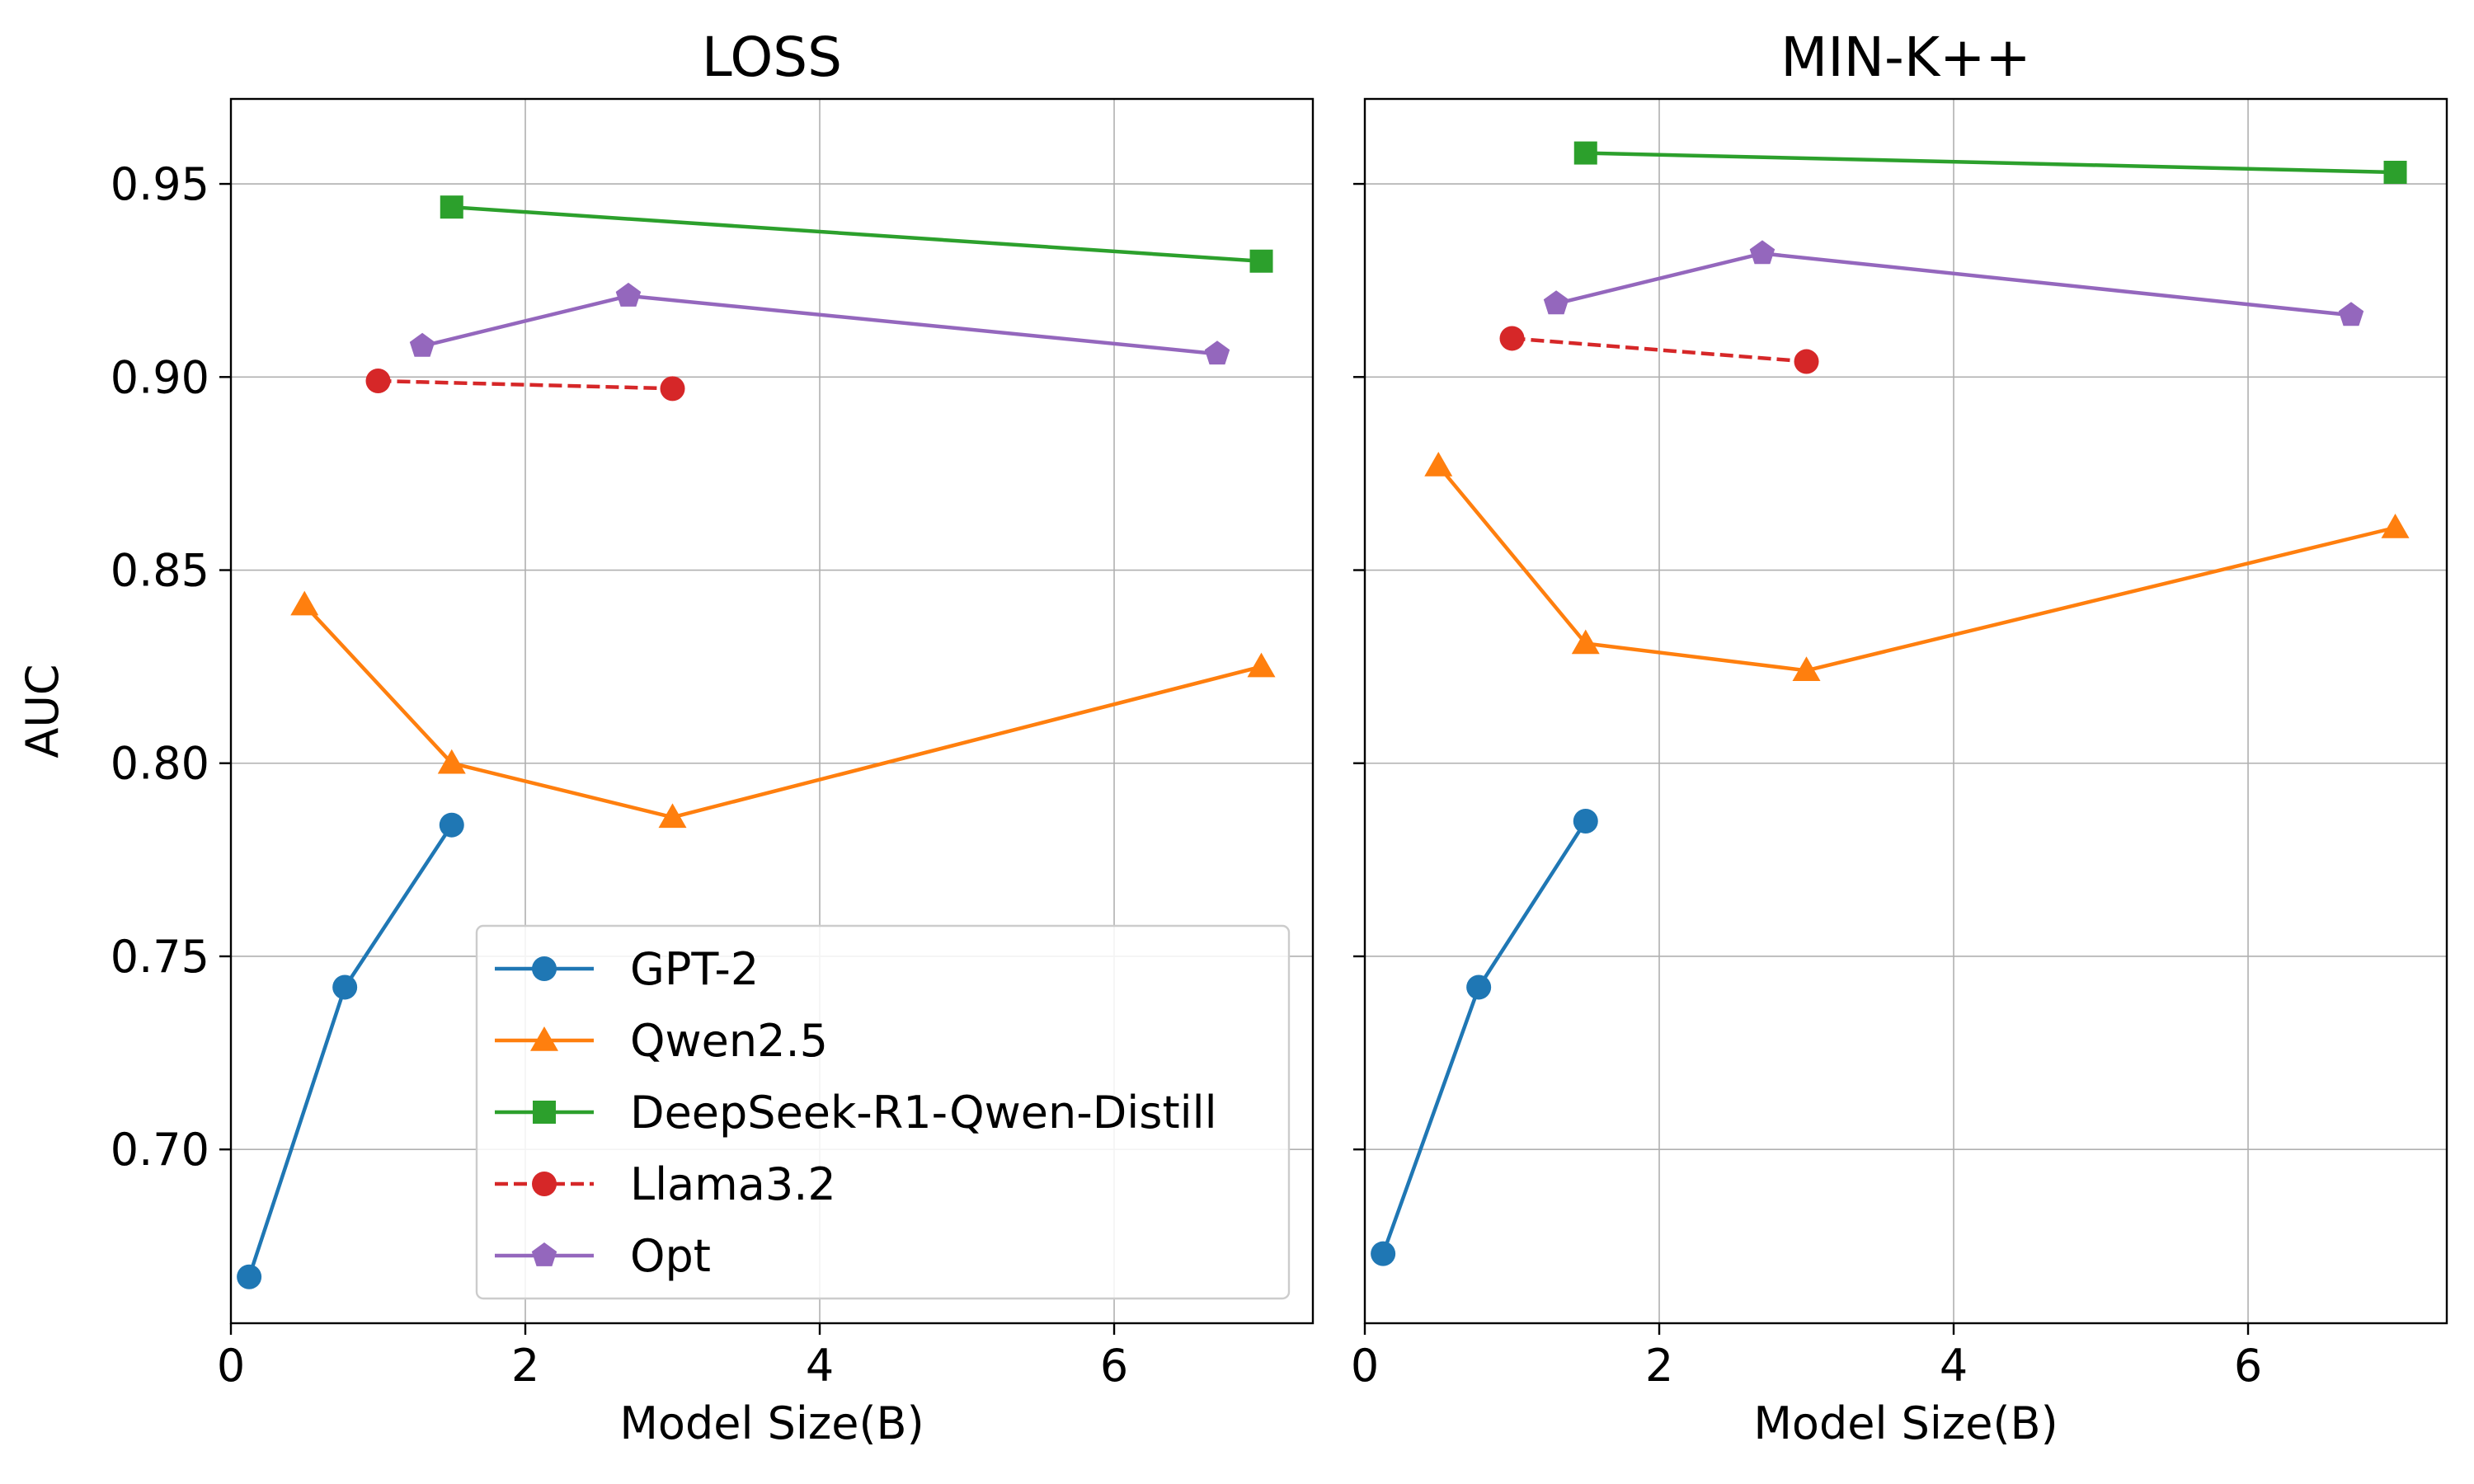  I want to click on legend-label: DeepSeek-R1-Qwen-Distill, so click(923, 1113).